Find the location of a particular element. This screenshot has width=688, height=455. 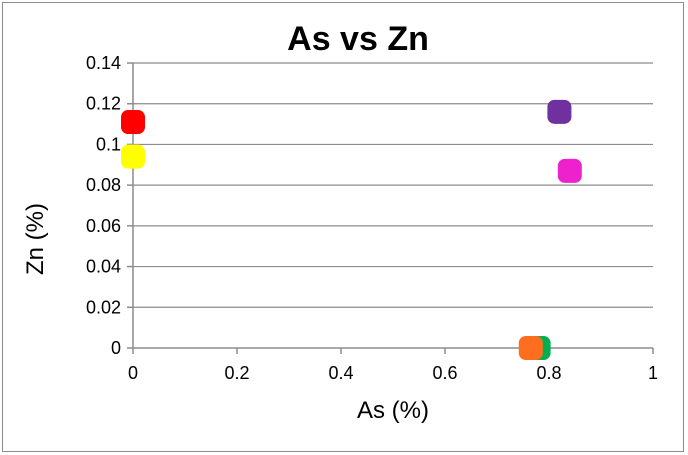

y-tick-label: 0.1 is located at coordinates (108, 144).